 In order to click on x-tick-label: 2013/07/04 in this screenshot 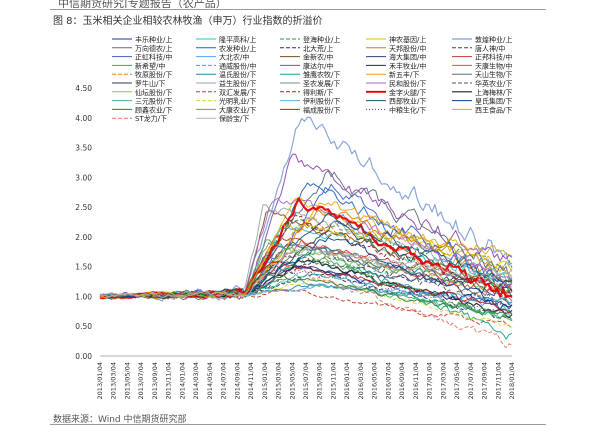, I will do `click(141, 380)`.